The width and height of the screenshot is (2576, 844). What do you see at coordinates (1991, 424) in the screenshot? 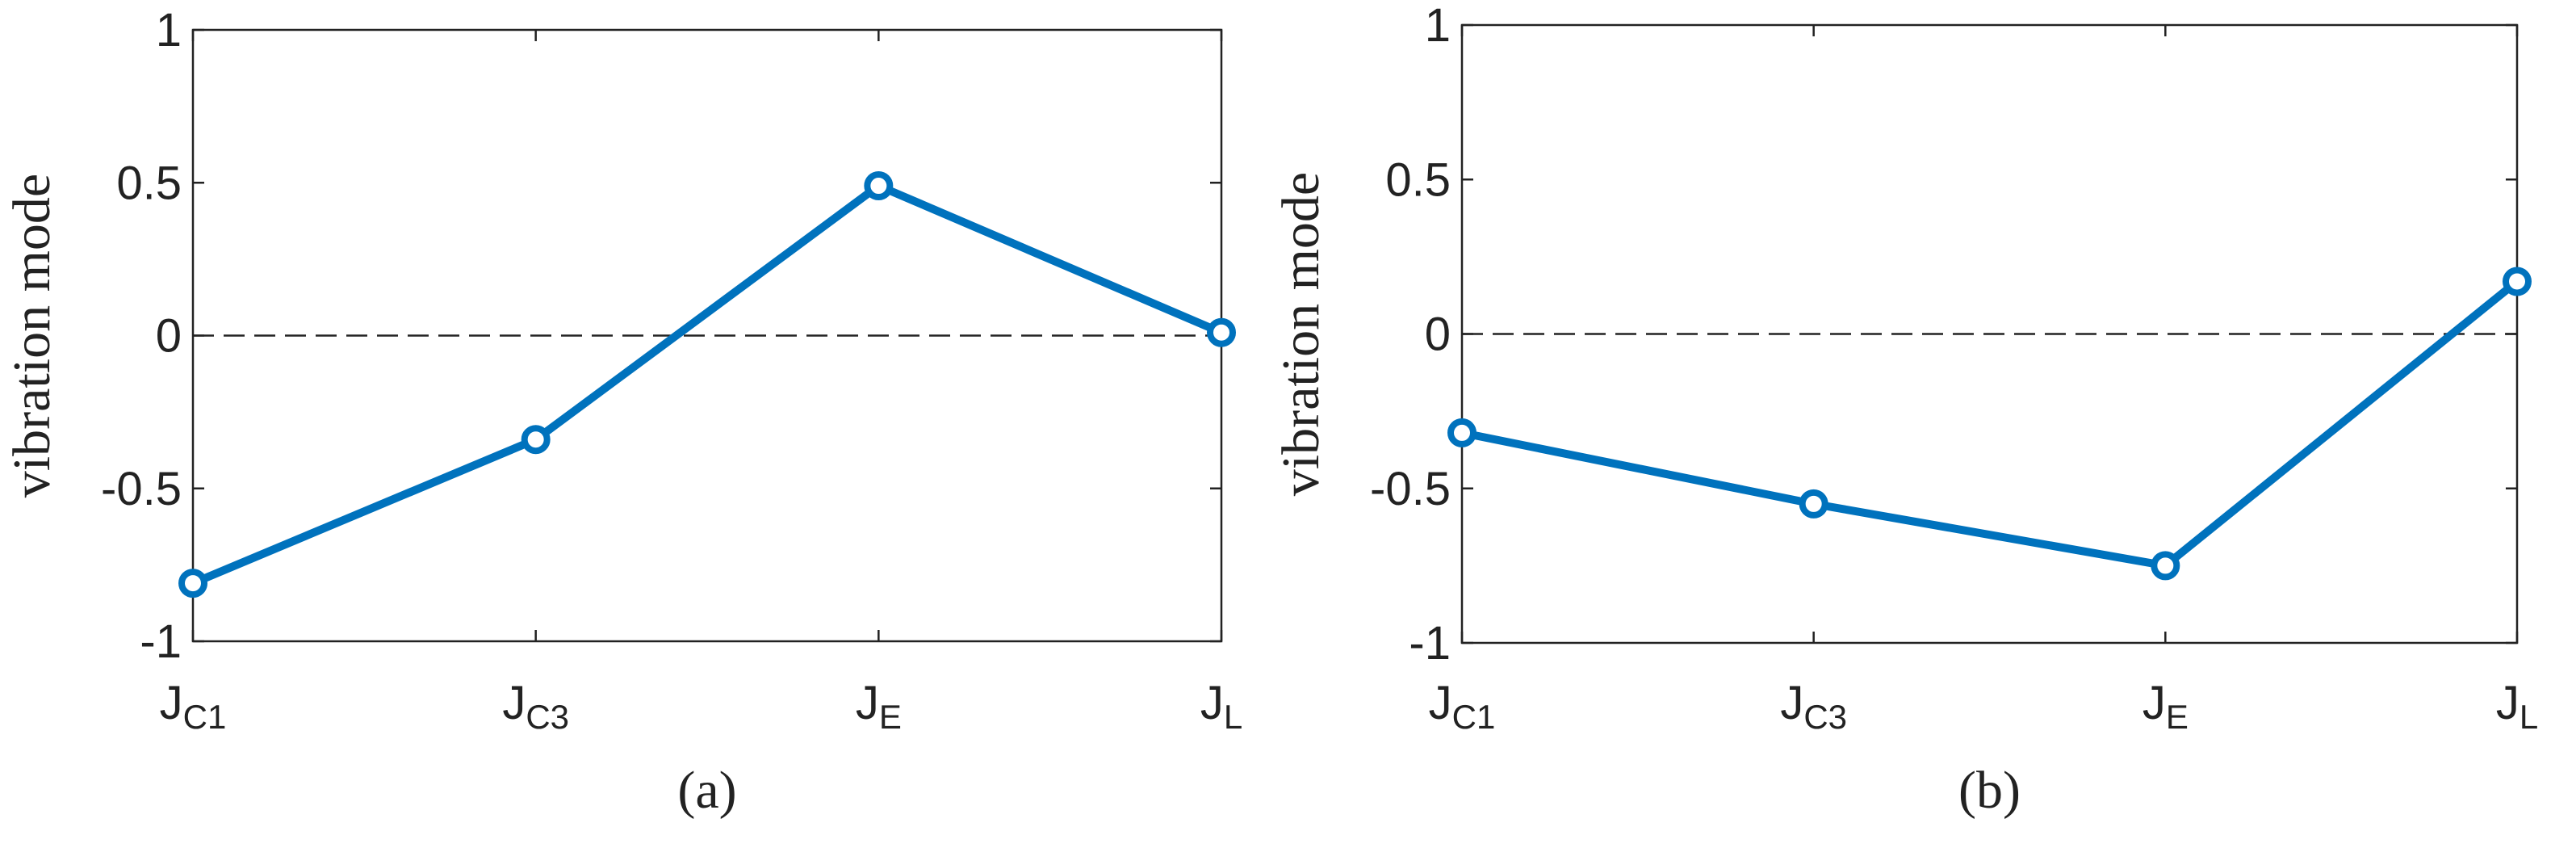
I see `series-line` at bounding box center [1991, 424].